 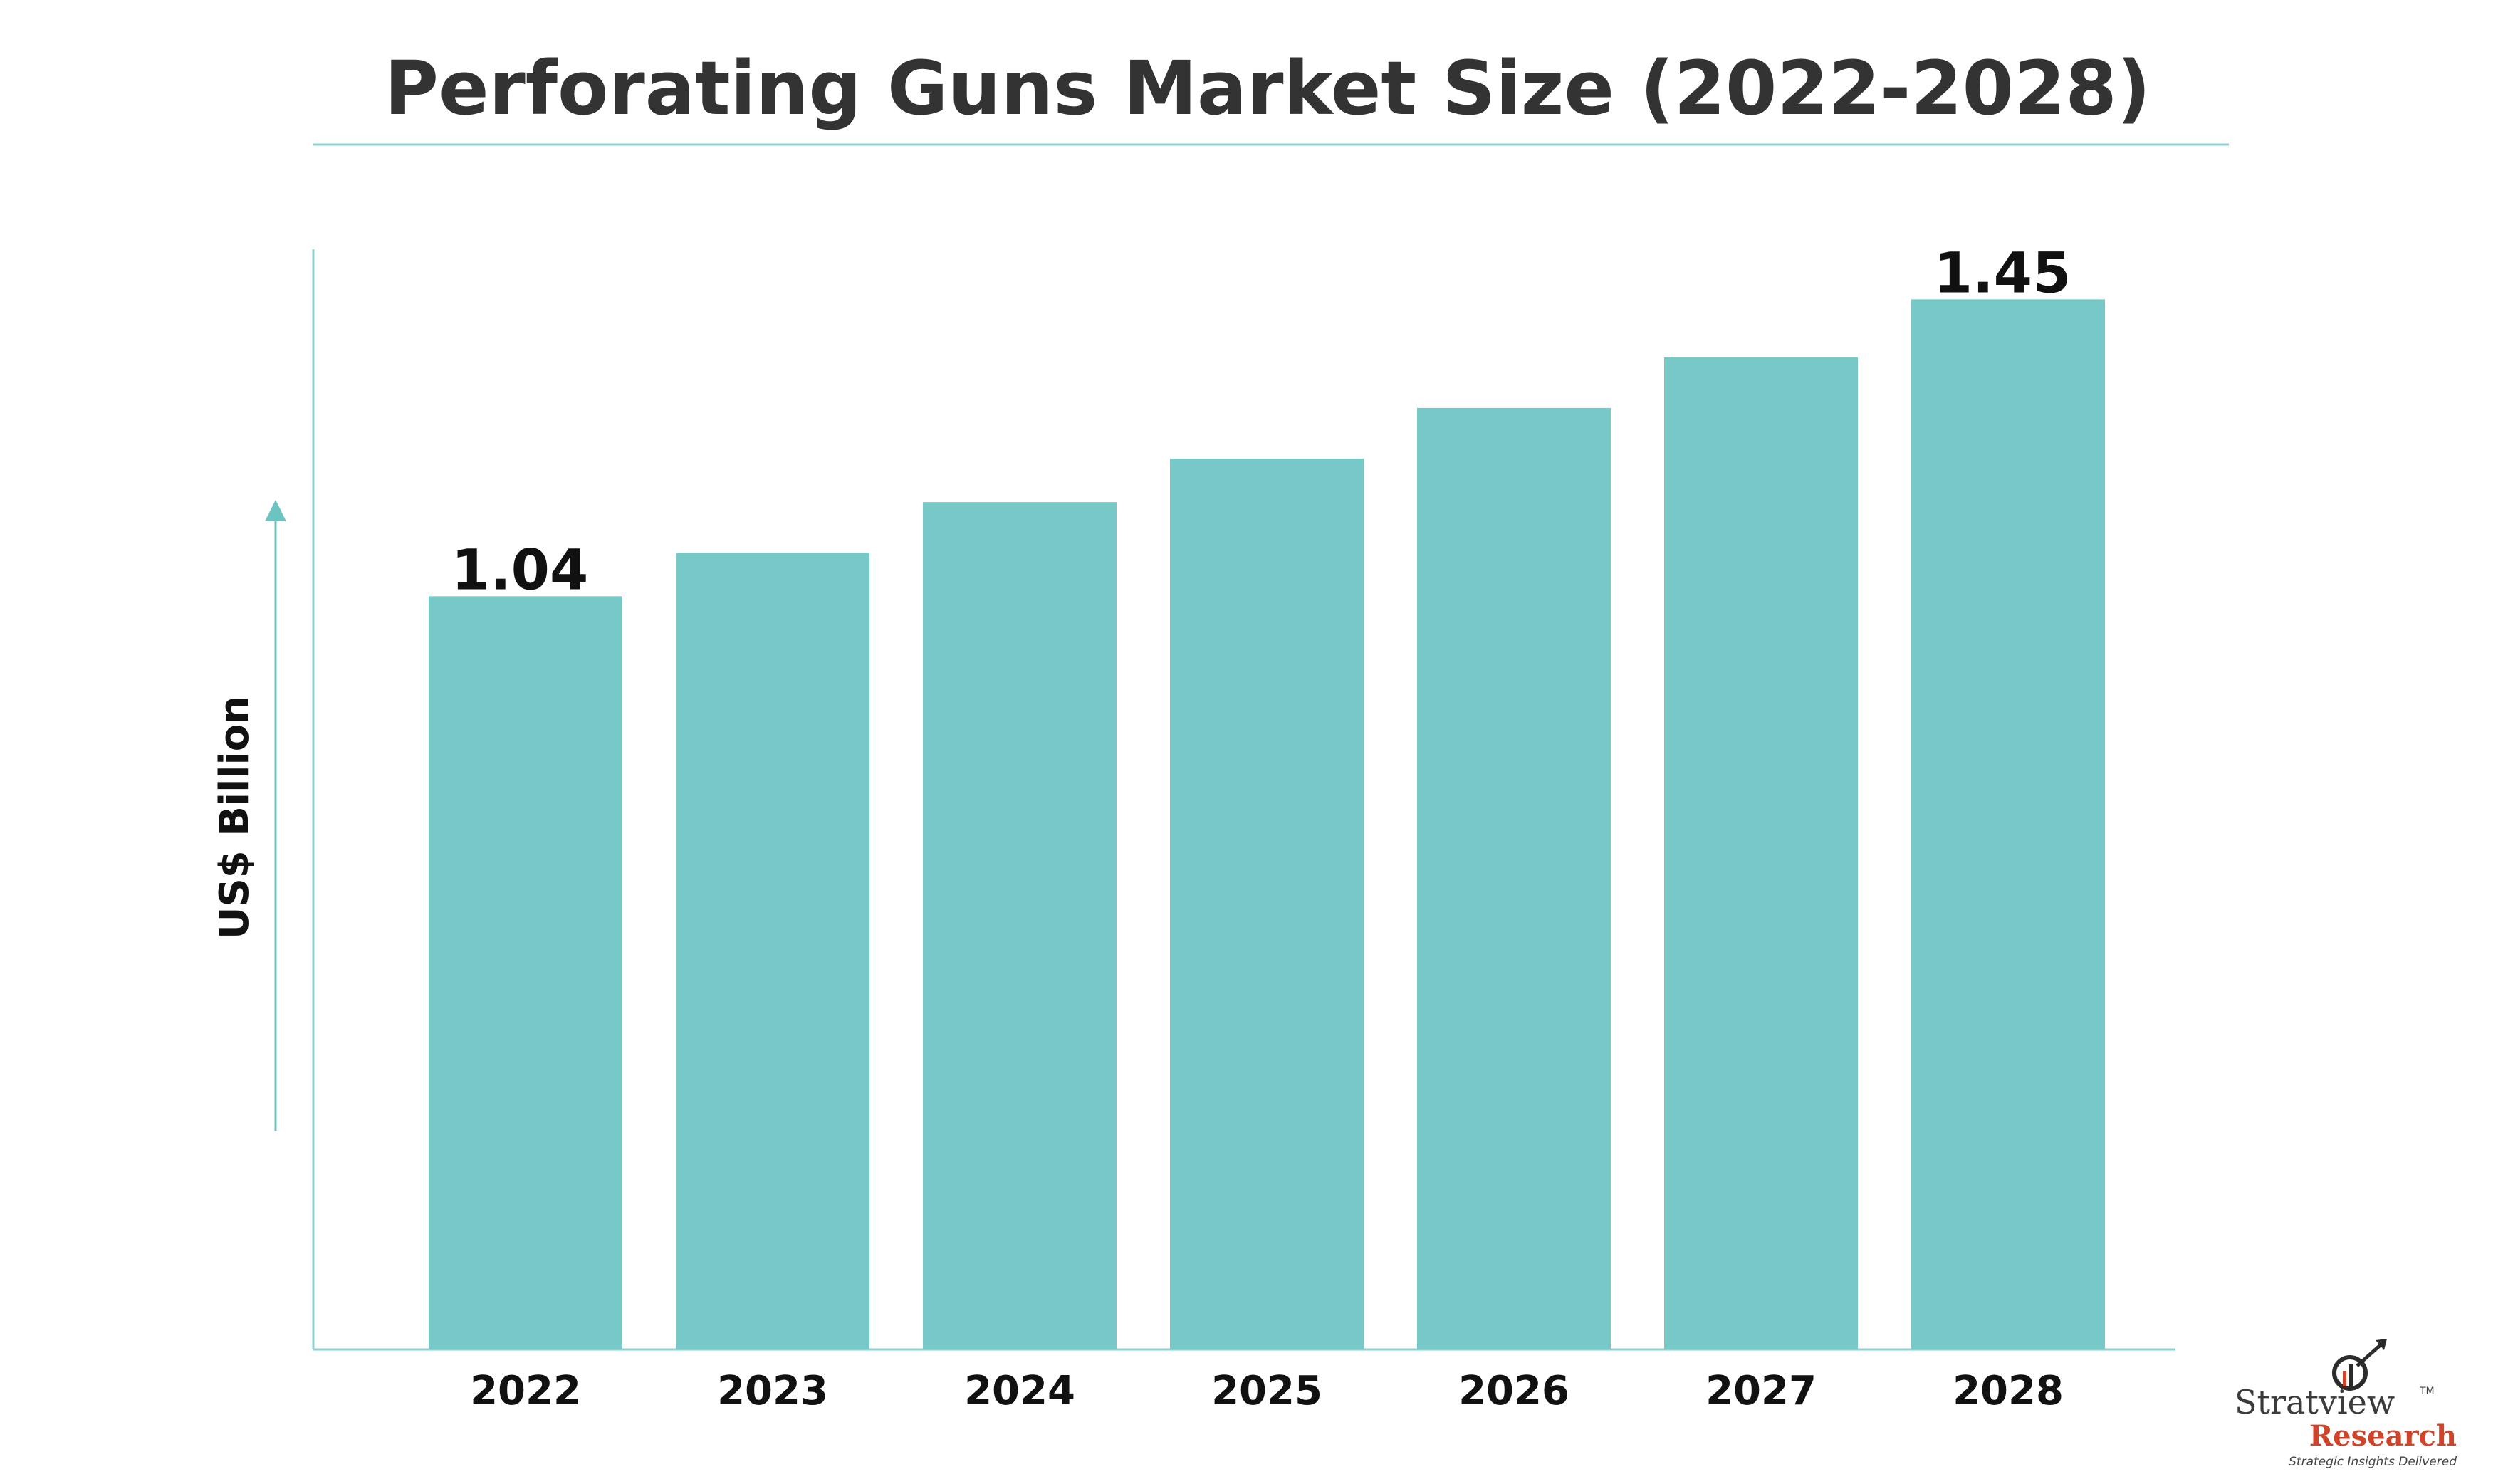 I want to click on bar-2027, so click(x=1761, y=853).